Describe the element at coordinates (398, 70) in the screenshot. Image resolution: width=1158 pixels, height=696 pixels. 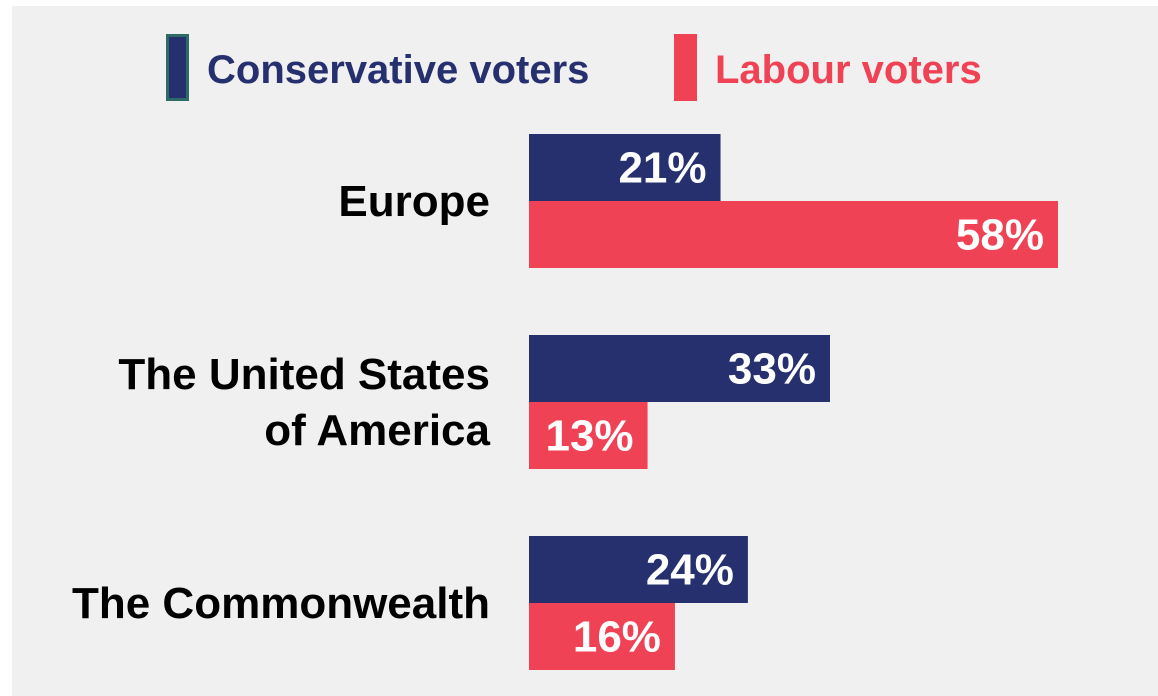
I see `legend-label-conservative: Conservative voters` at that location.